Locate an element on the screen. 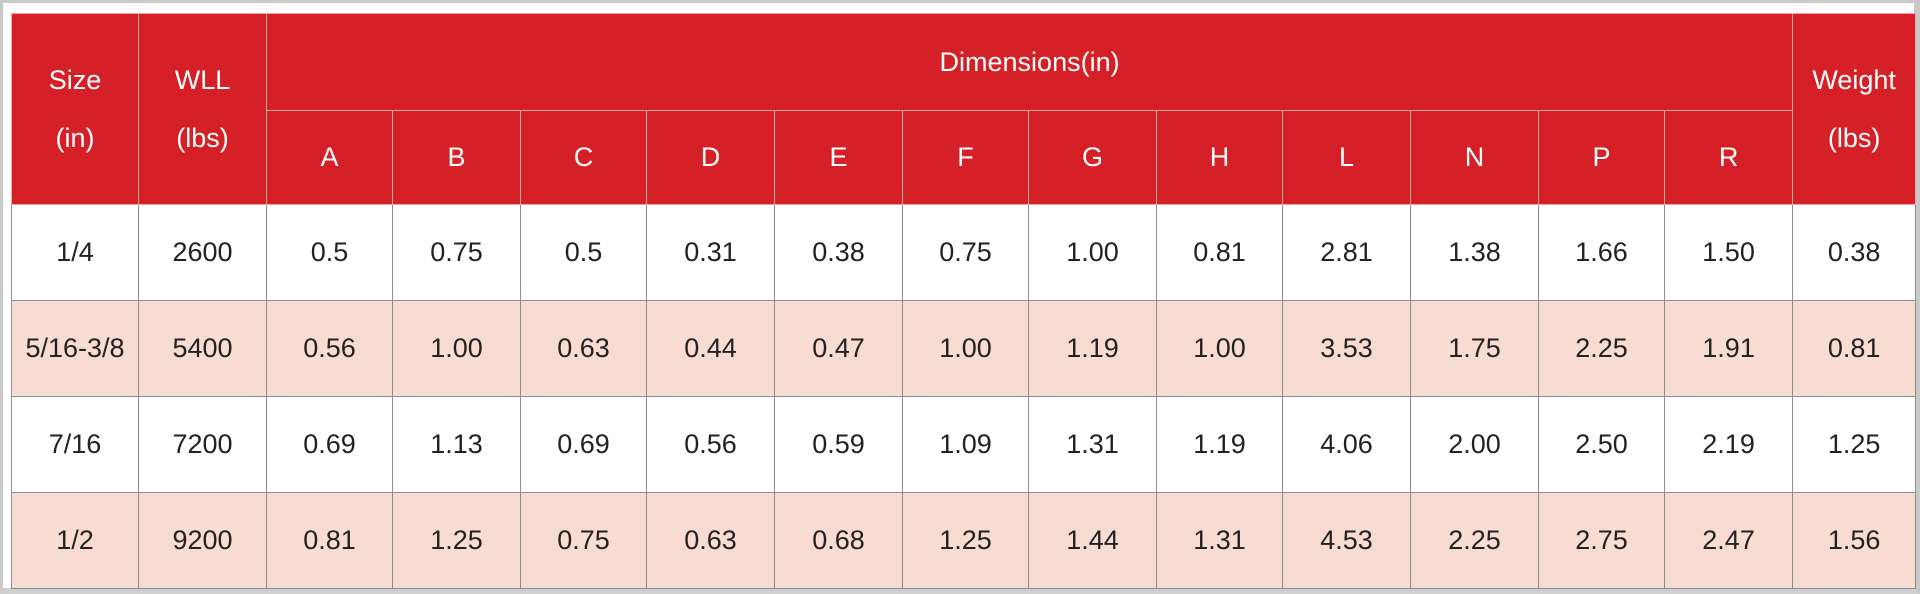 This screenshot has width=1920, height=594. header-dimensions: Dimensions(in) is located at coordinates (1029, 62).